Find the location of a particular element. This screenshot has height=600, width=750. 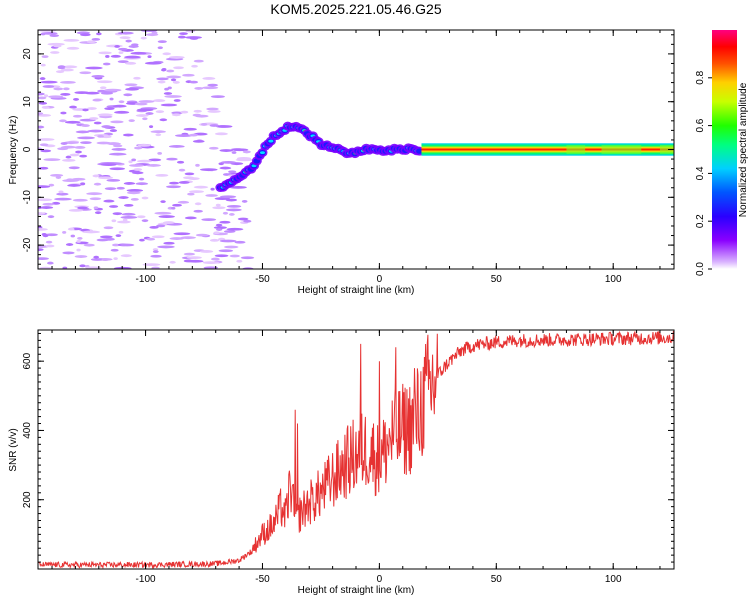

colorbar-ticks: 0.0 0.2 0.4 0.6 0.8 is located at coordinates (703, 173).